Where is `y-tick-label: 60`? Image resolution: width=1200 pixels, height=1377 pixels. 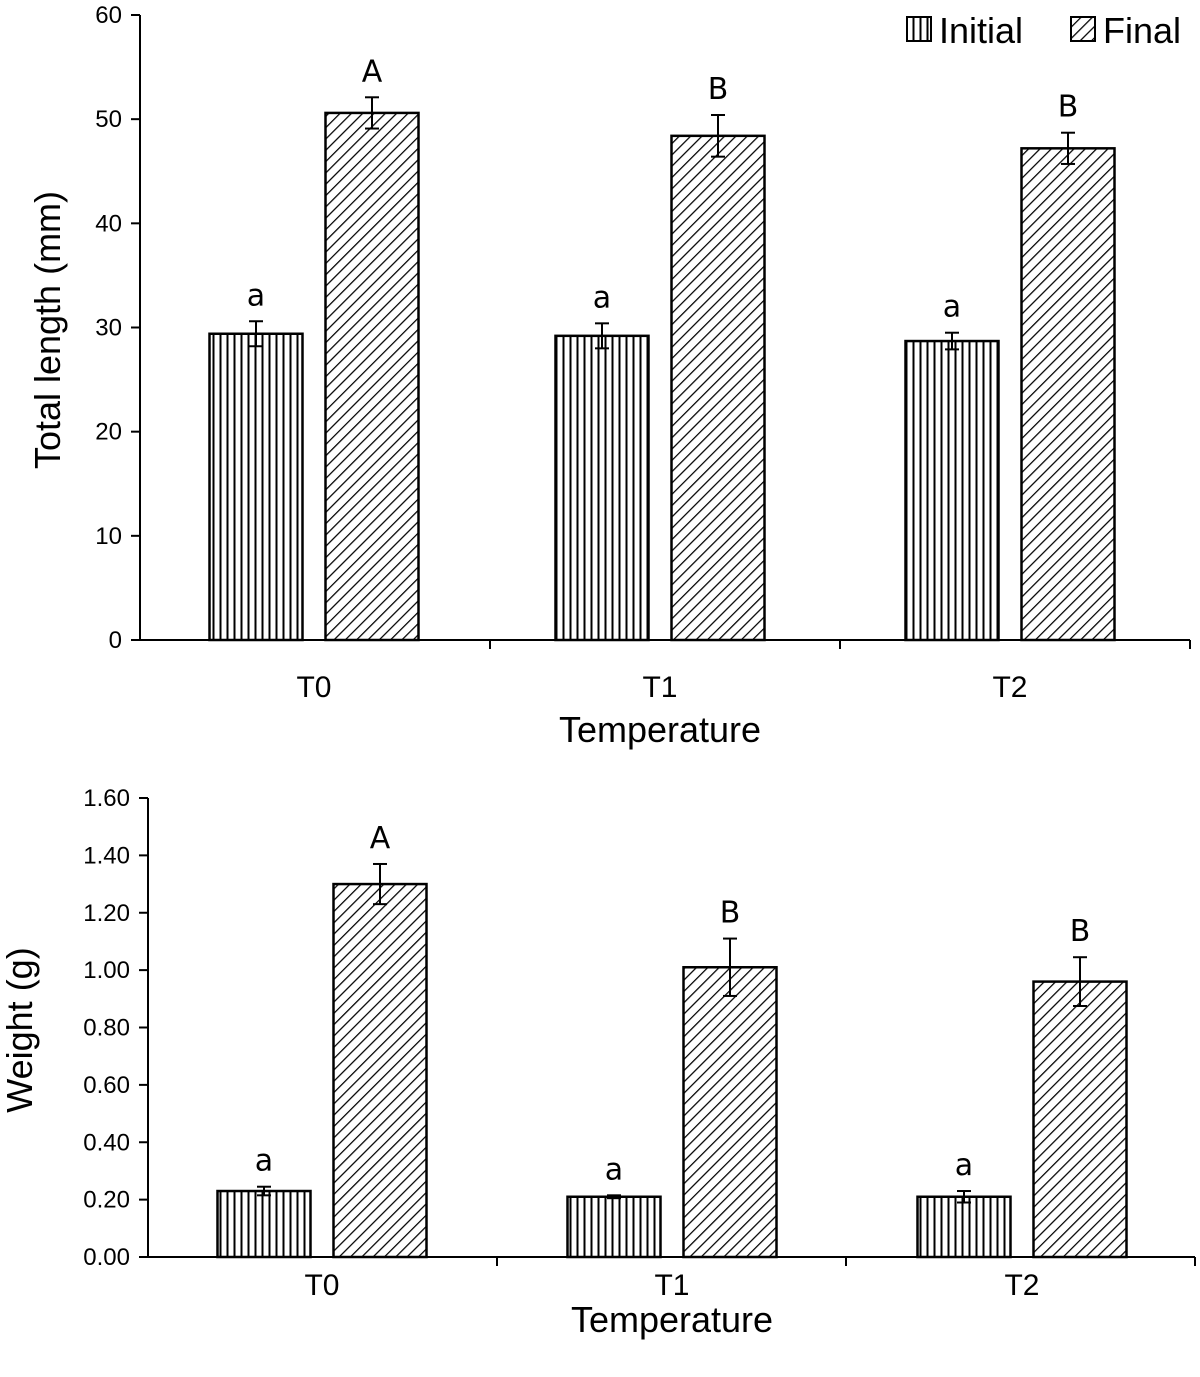 y-tick-label: 60 is located at coordinates (108, 15).